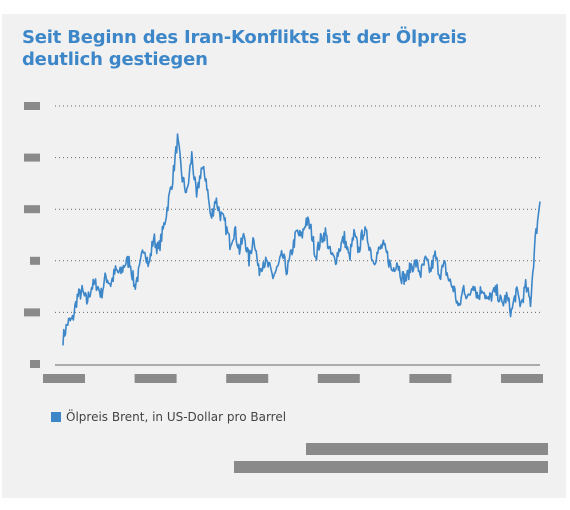 The height and width of the screenshot is (510, 570). I want to click on x-axis-tick-labels, so click(293, 378).